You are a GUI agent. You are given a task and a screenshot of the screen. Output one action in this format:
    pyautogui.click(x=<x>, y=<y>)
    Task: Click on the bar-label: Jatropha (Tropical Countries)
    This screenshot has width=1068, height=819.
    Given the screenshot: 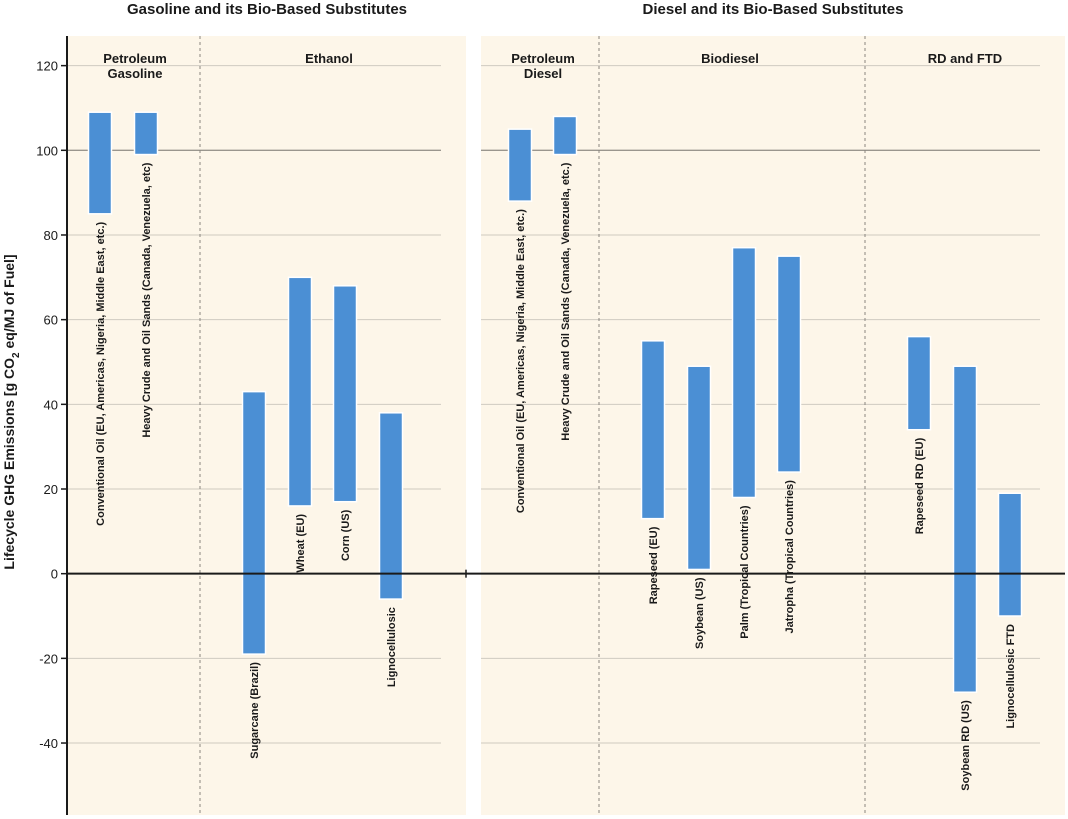 What is the action you would take?
    pyautogui.click(x=790, y=557)
    